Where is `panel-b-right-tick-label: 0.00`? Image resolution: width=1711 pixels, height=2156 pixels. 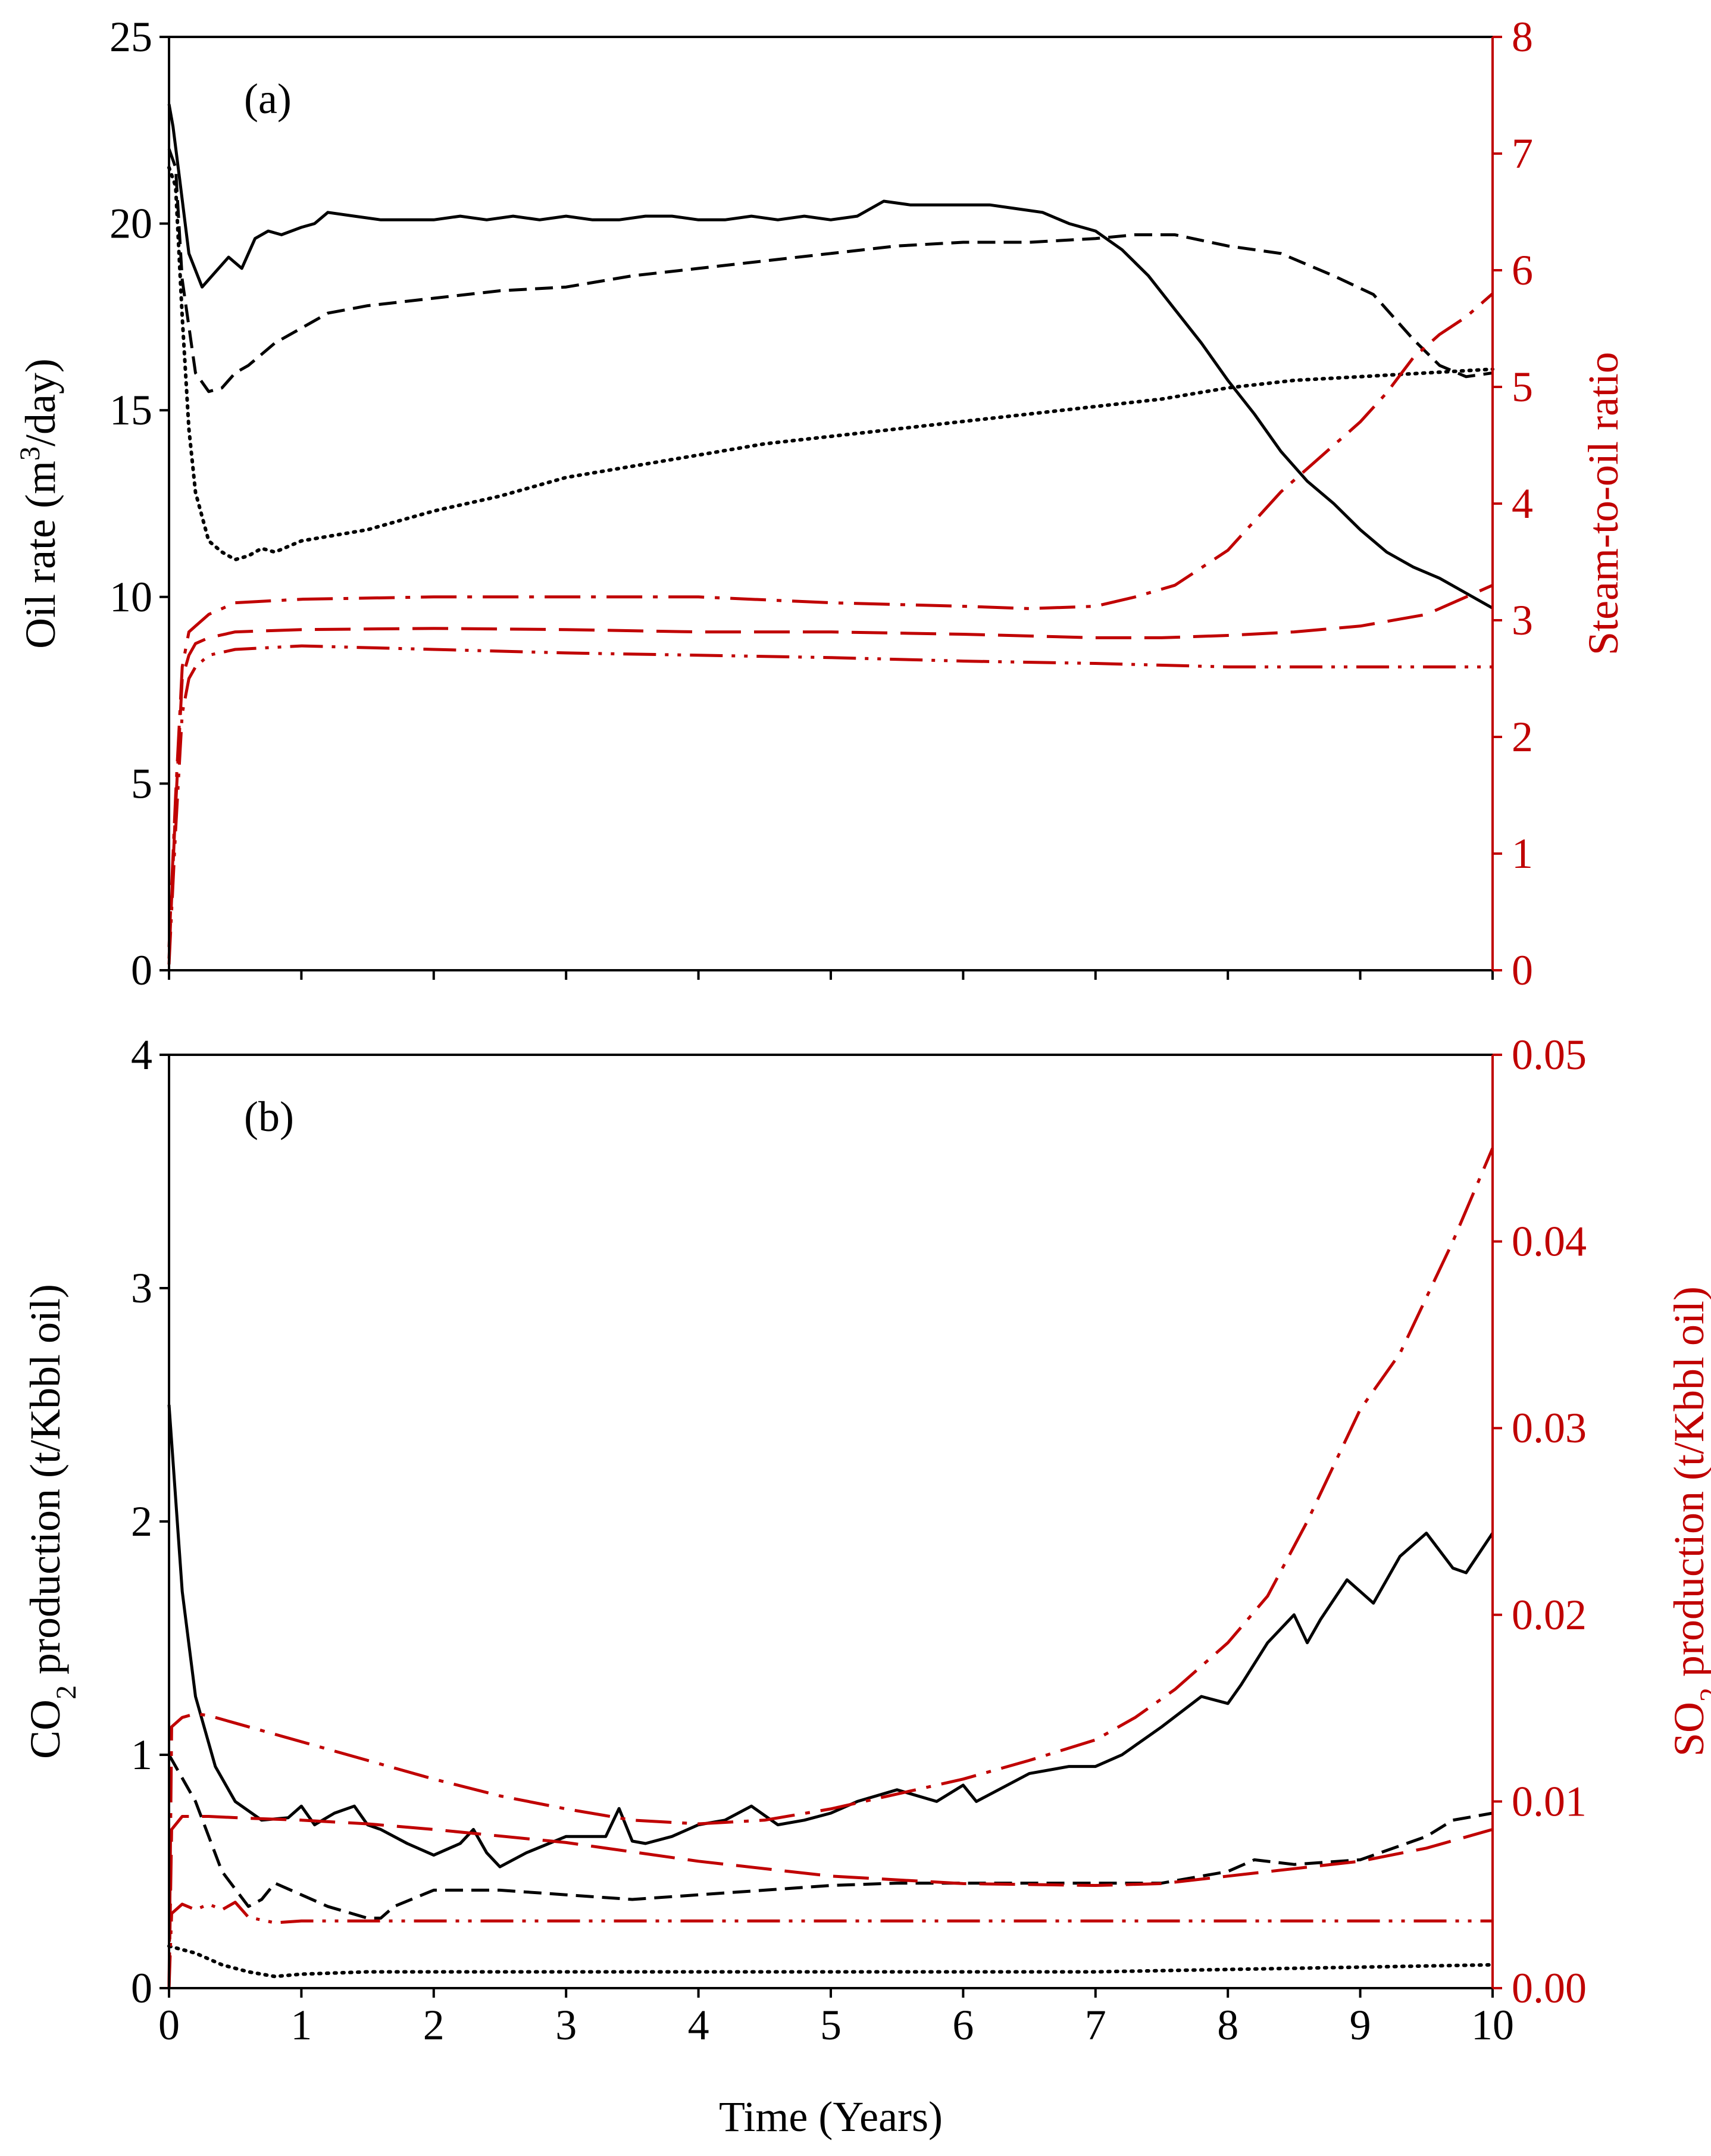
panel-b-right-tick-label: 0.00 is located at coordinates (1550, 1988).